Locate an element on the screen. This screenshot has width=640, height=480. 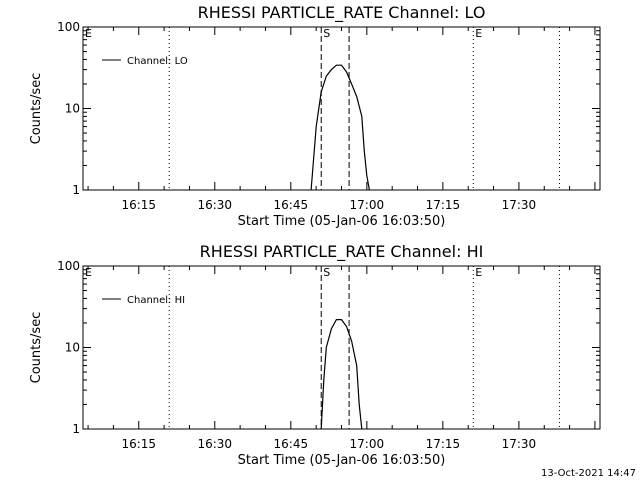
panel2-legend-label: Channel: HI is located at coordinates (156, 300).